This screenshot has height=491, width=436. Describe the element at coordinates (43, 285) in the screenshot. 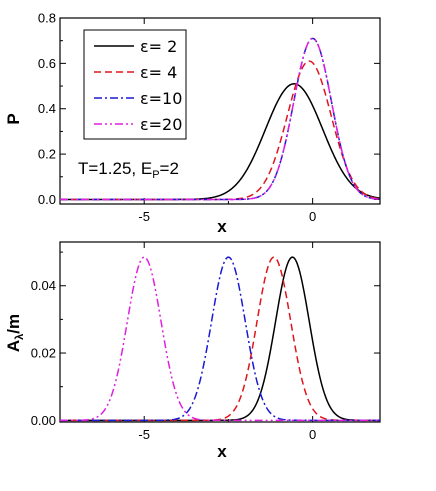

I see `y-tick-label-bottom: 0.04` at that location.